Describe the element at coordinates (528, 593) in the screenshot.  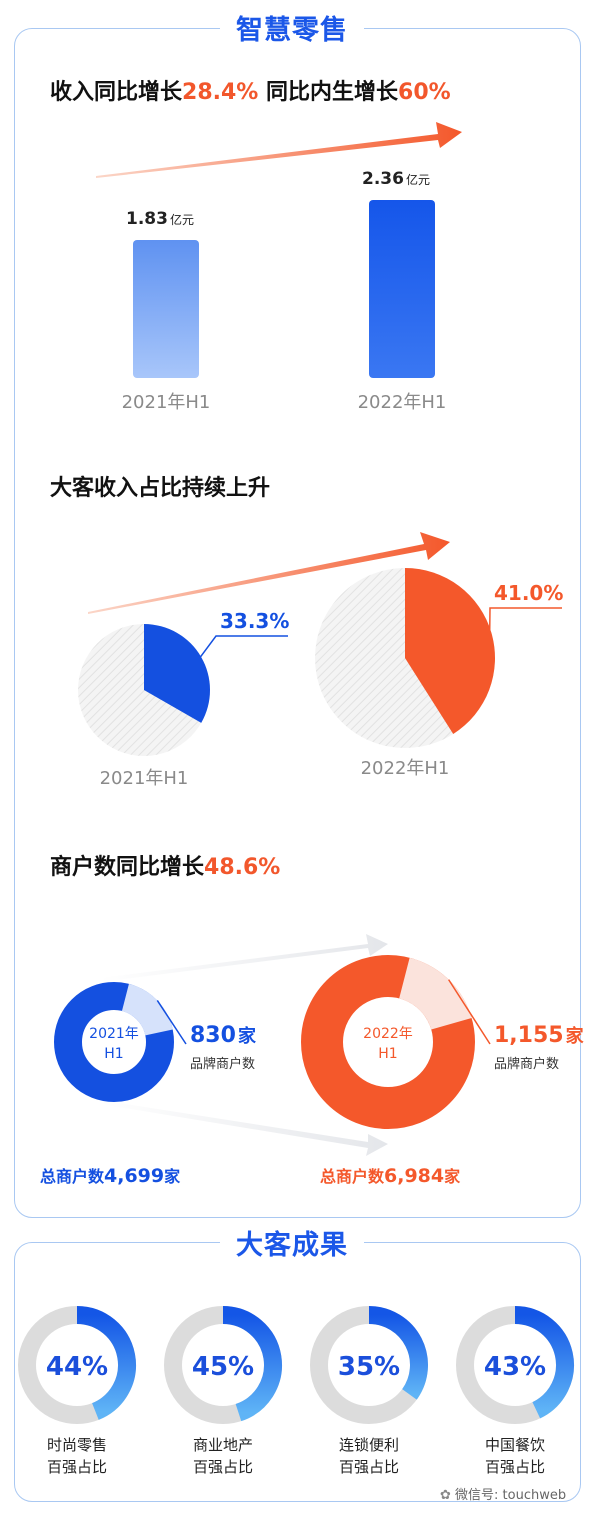
I see `pie-value-label: 41.0%` at that location.